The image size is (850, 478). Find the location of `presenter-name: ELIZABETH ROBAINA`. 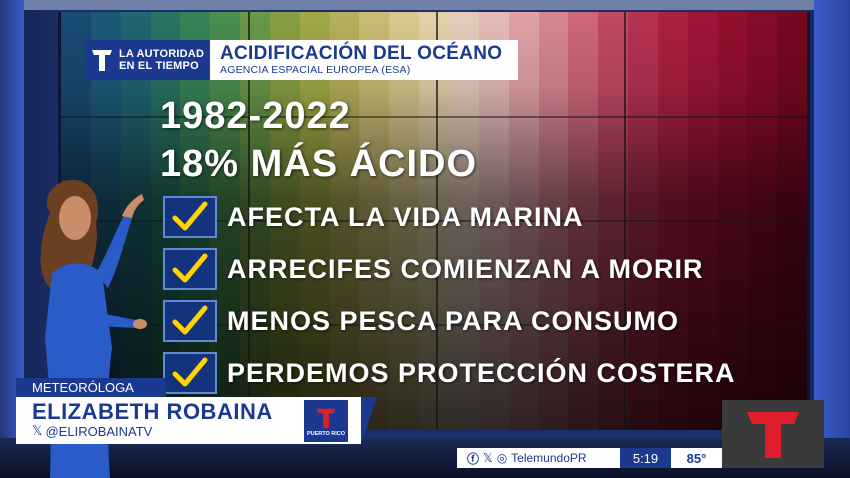

presenter-name: ELIZABETH ROBAINA is located at coordinates (152, 411).